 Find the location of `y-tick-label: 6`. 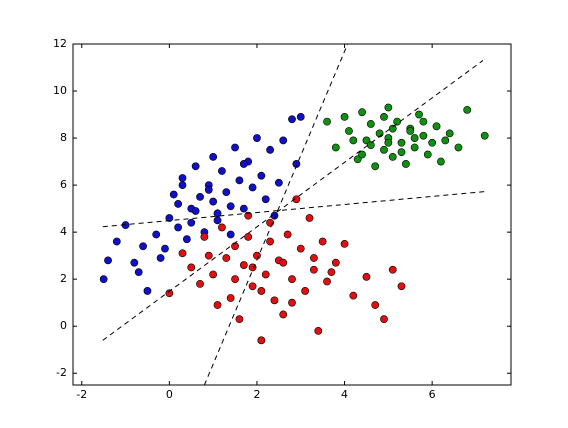

y-tick-label: 6 is located at coordinates (63, 184).